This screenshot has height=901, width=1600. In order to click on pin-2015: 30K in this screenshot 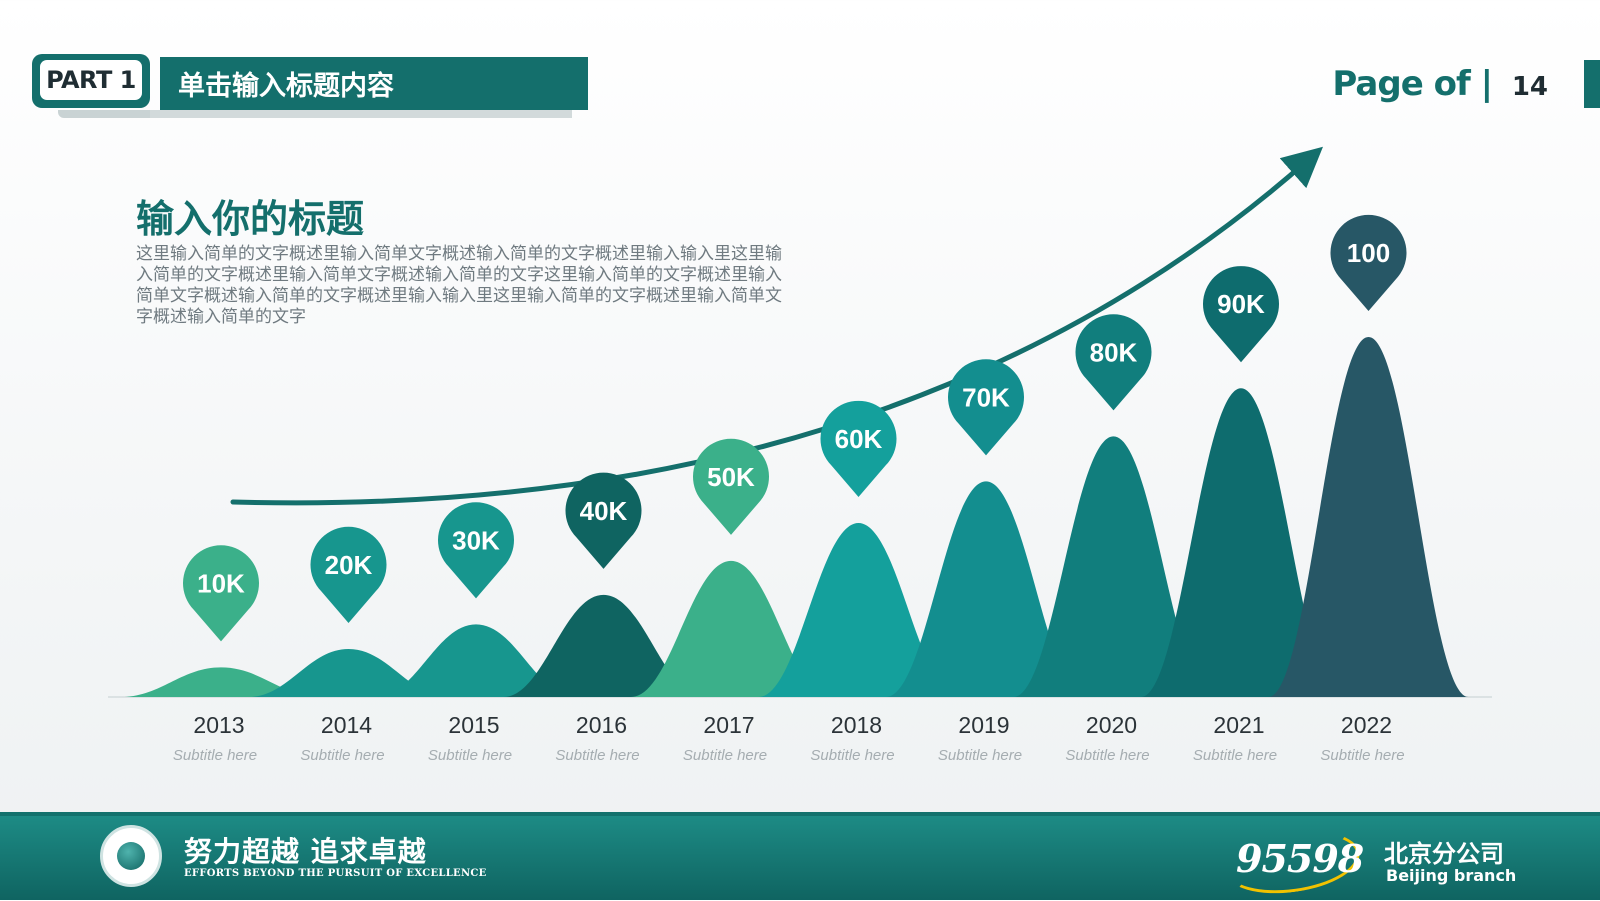, I will do `click(476, 550)`.